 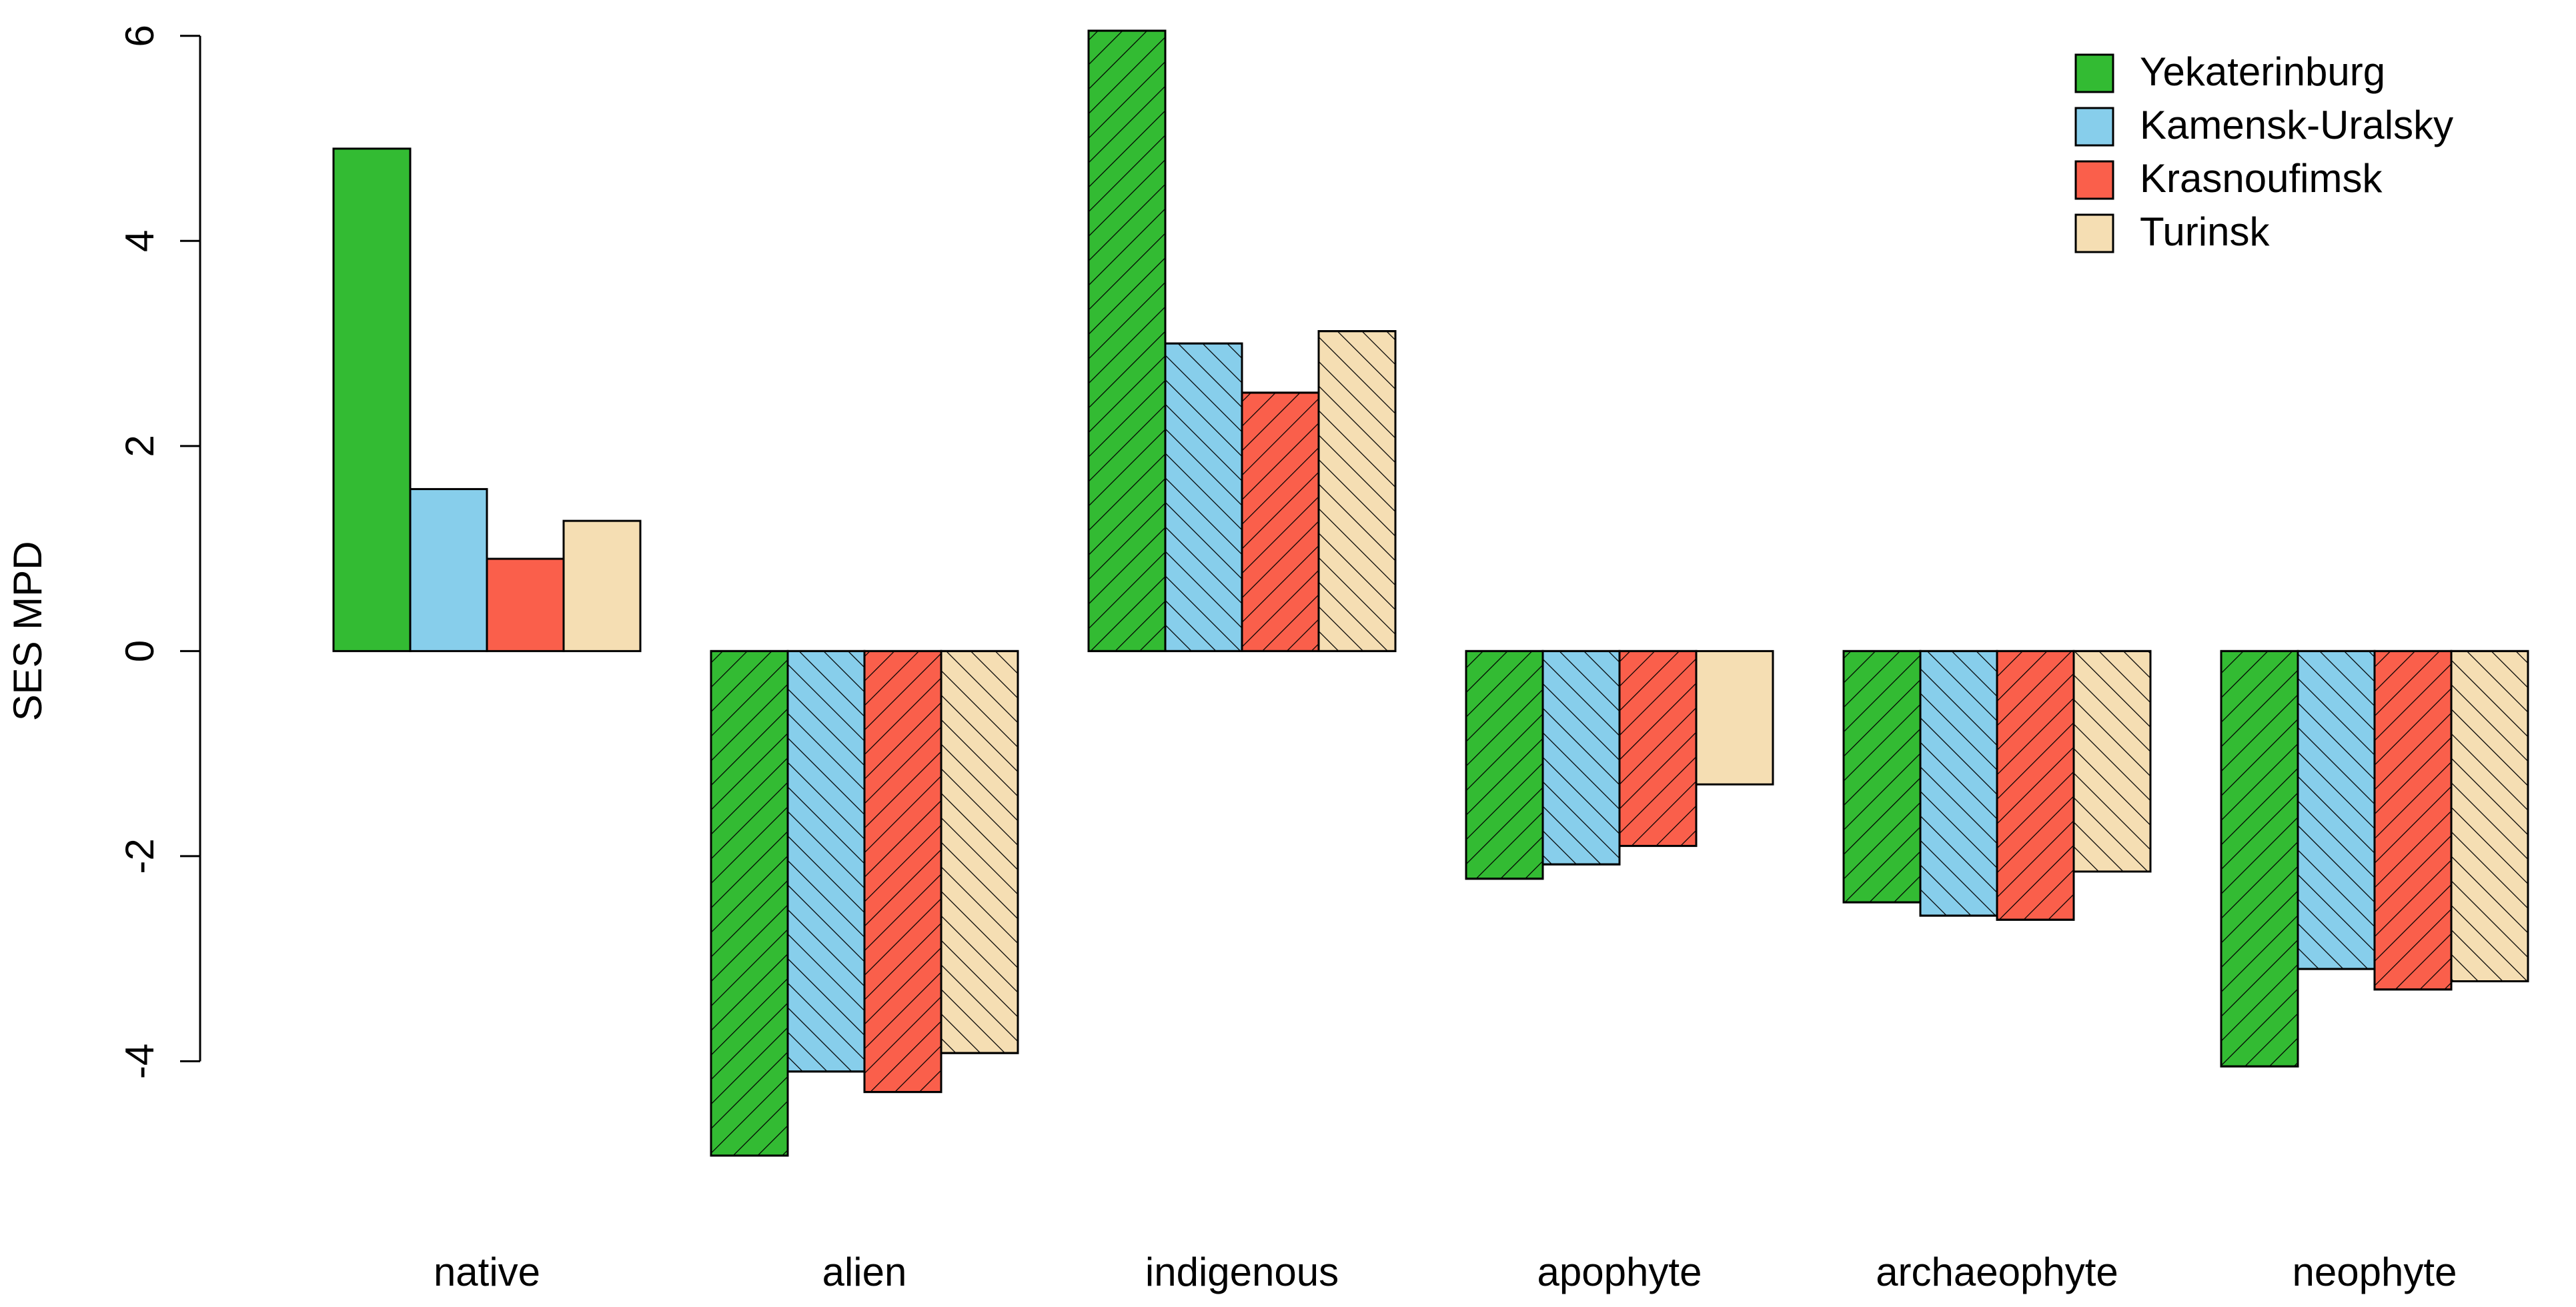 I want to click on bar-hatch-archaeophyte-yekaterinburg, so click(x=1882, y=777).